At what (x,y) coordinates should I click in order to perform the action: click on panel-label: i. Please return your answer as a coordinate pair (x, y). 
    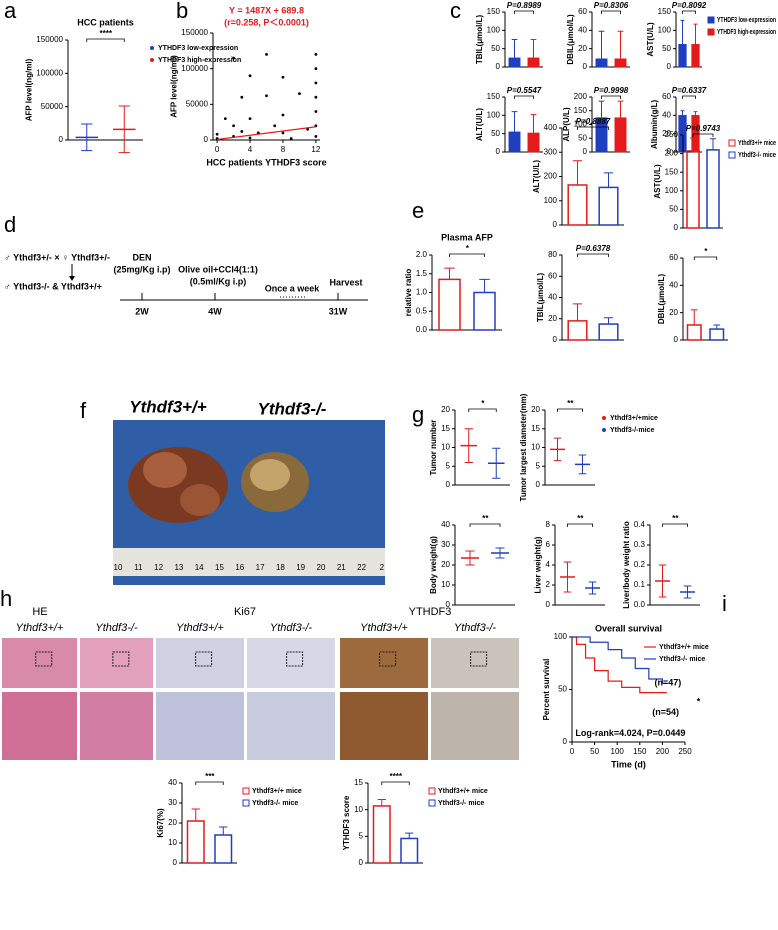
    Looking at the image, I should click on (724, 603).